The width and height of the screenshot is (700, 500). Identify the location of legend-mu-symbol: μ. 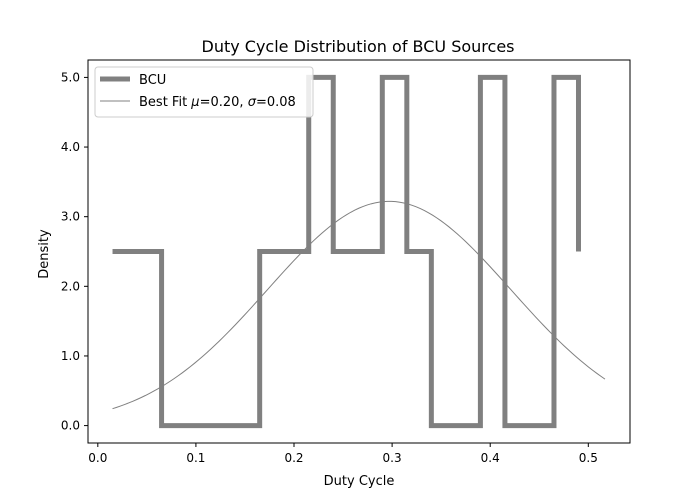
(194, 102).